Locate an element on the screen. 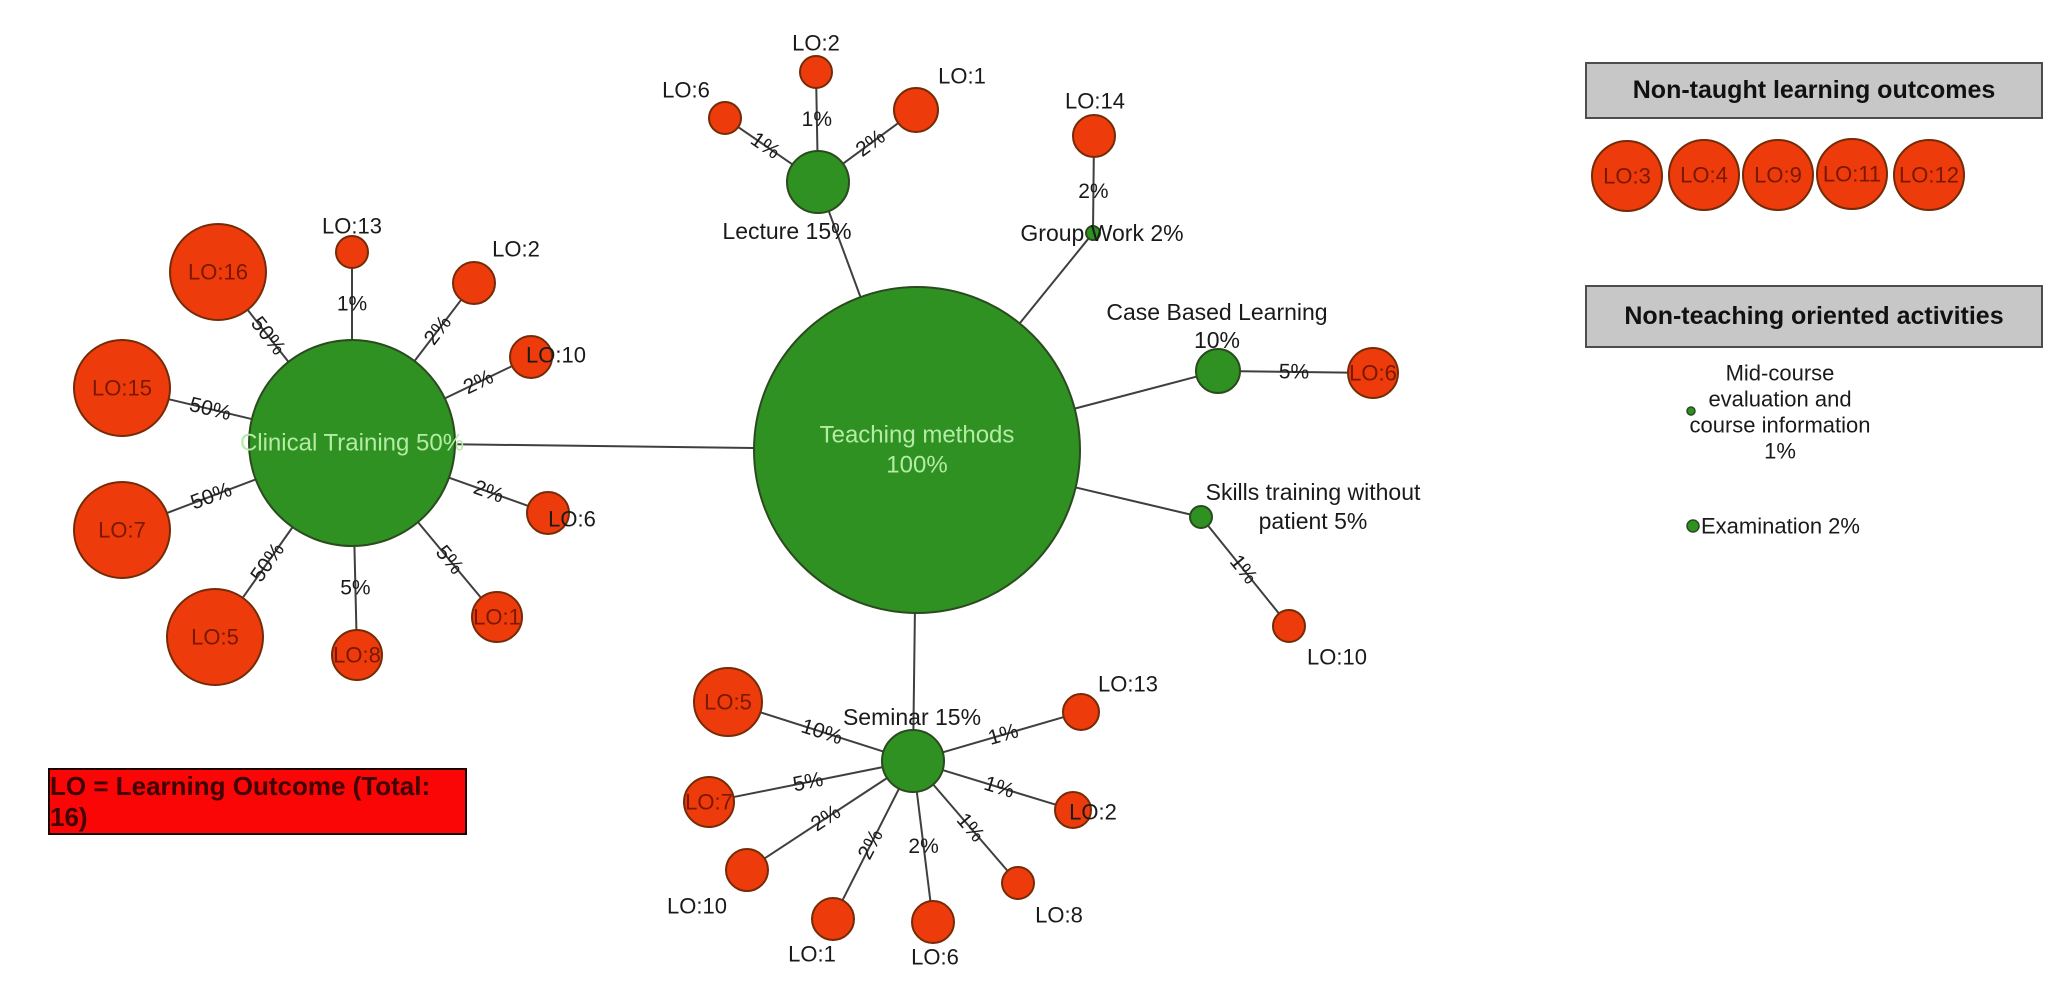 The image size is (2059, 1001). diagram-label: LO:4 is located at coordinates (1704, 175).